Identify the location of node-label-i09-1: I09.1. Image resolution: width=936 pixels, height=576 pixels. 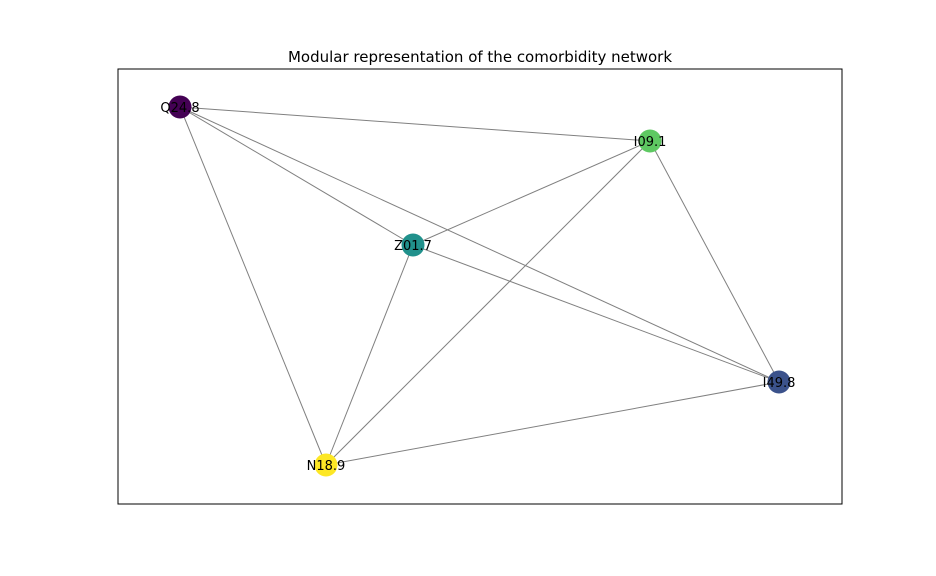
(650, 142).